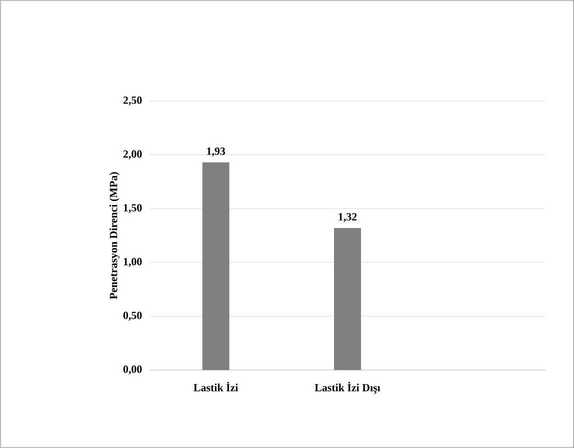  What do you see at coordinates (347, 388) in the screenshot?
I see `x-tick-label: Lastik İzi Dışı` at bounding box center [347, 388].